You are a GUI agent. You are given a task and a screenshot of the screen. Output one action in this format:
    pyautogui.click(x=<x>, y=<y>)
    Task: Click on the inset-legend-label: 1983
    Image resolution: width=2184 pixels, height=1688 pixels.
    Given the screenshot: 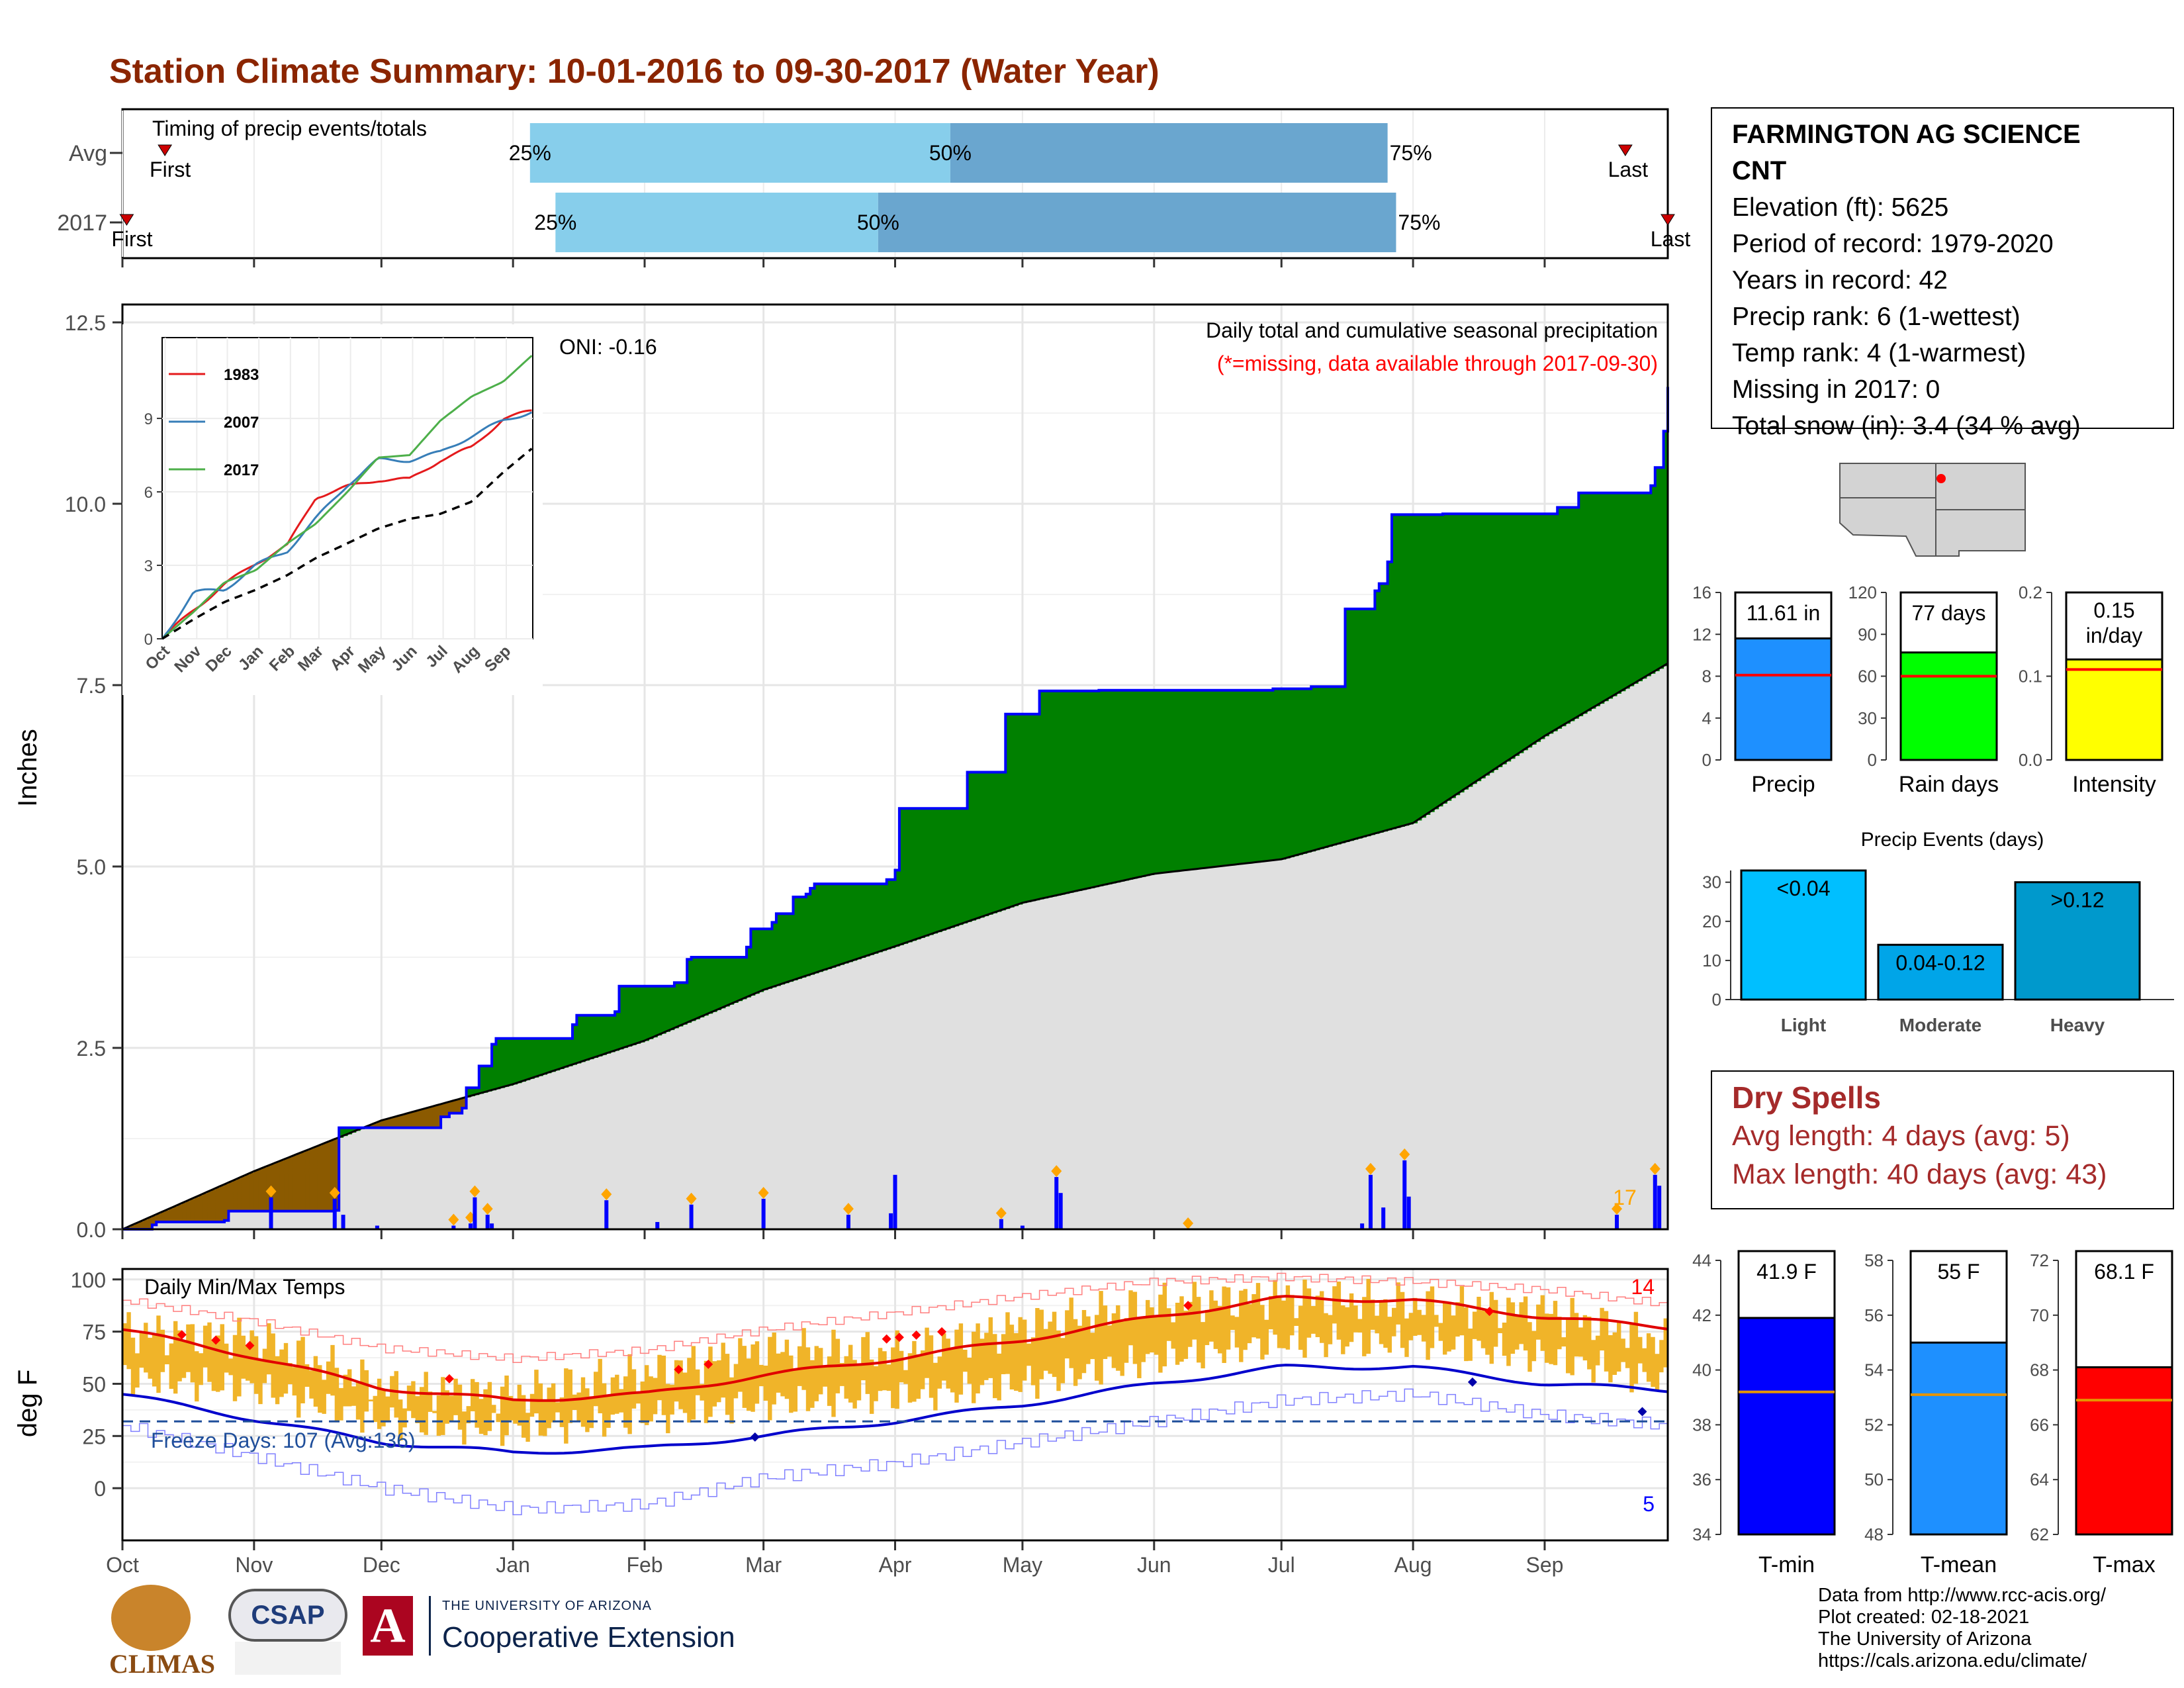 What is the action you would take?
    pyautogui.click(x=241, y=375)
    